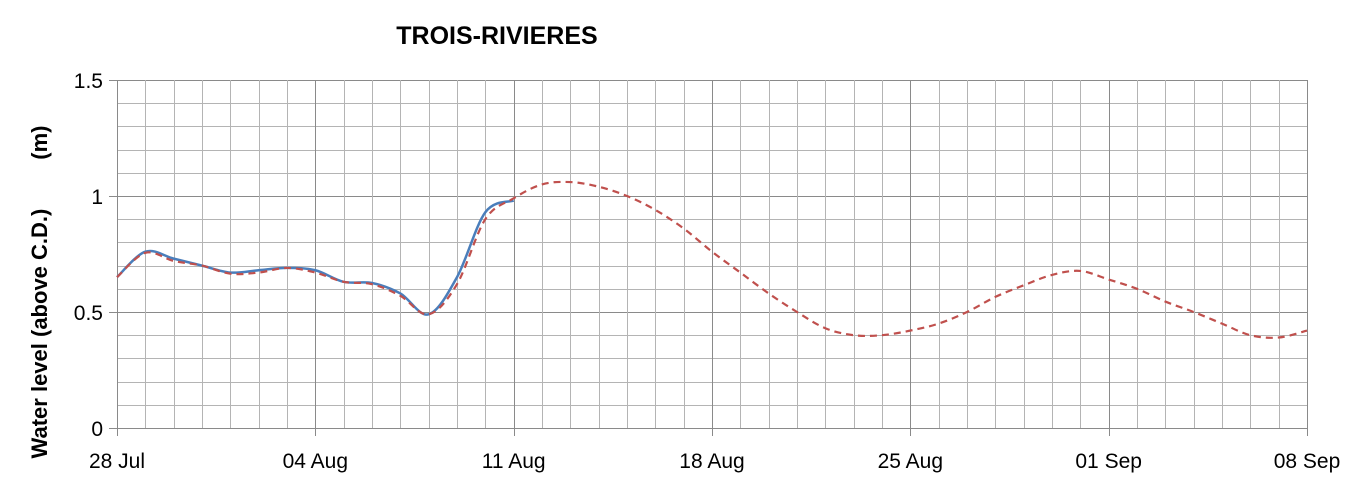 The width and height of the screenshot is (1361, 489). Describe the element at coordinates (88, 313) in the screenshot. I see `y-tick-label: 0.5` at that location.